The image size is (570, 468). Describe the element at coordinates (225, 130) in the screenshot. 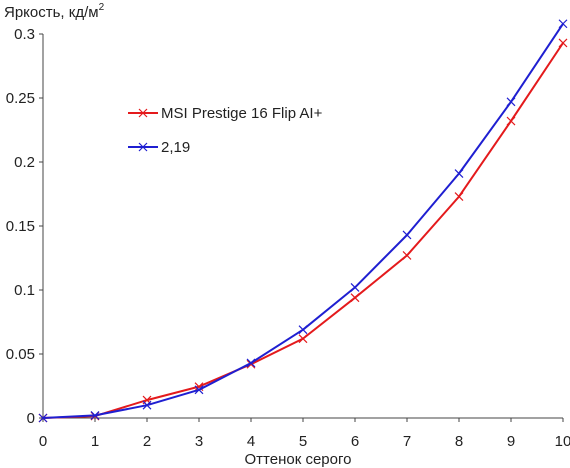

I see `legend: MSI Prestige 16 Flip AI+ 2,19` at that location.